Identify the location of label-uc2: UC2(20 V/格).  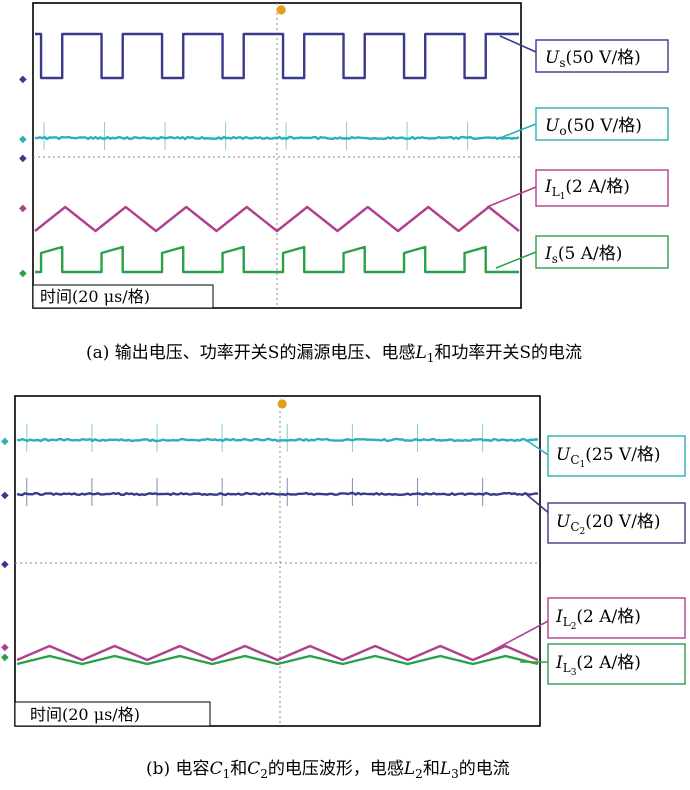
(608, 524).